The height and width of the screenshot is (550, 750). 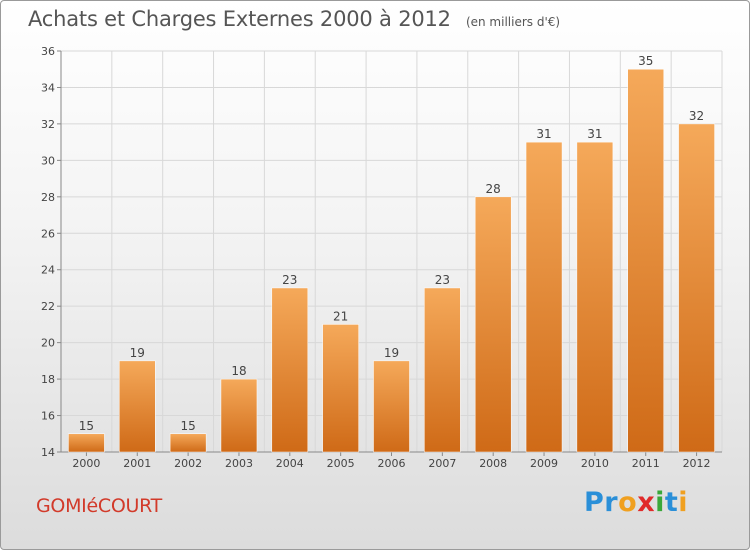 What do you see at coordinates (290, 463) in the screenshot?
I see `x-tick-label: 2004` at bounding box center [290, 463].